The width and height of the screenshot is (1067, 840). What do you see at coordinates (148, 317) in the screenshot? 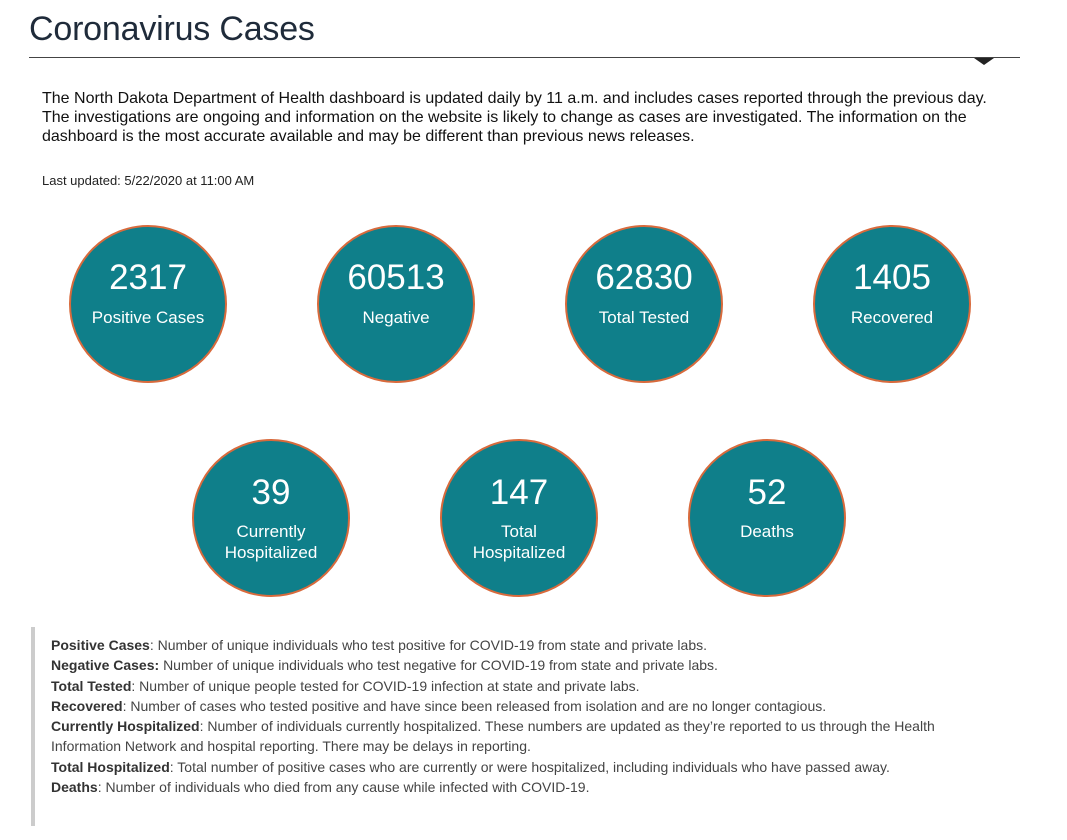
I see `stat-label: Positive Cases` at bounding box center [148, 317].